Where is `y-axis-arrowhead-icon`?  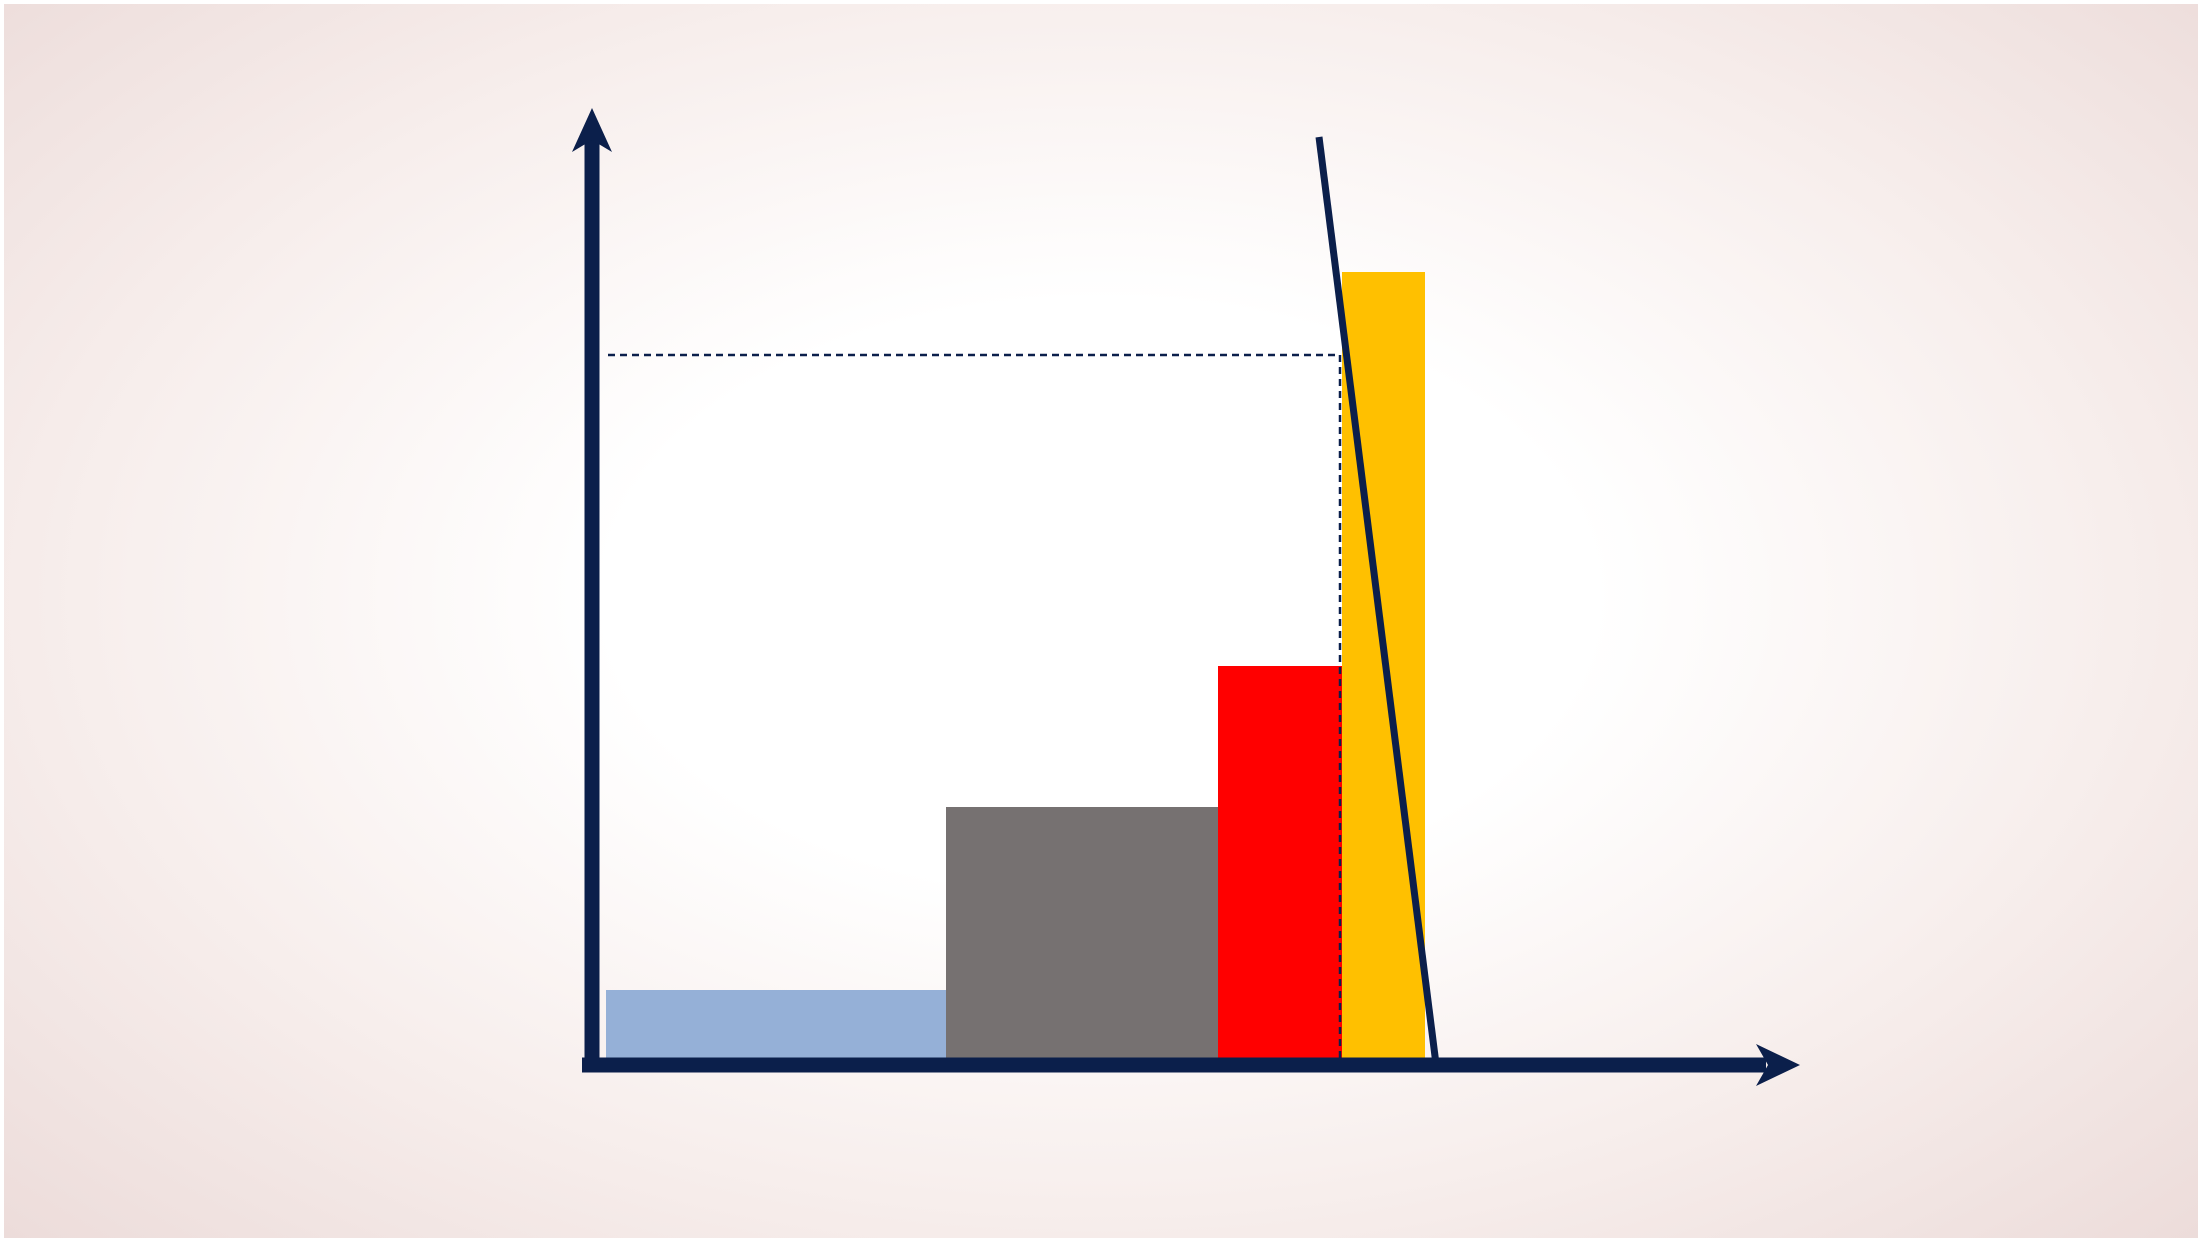
y-axis-arrowhead-icon is located at coordinates (592, 130).